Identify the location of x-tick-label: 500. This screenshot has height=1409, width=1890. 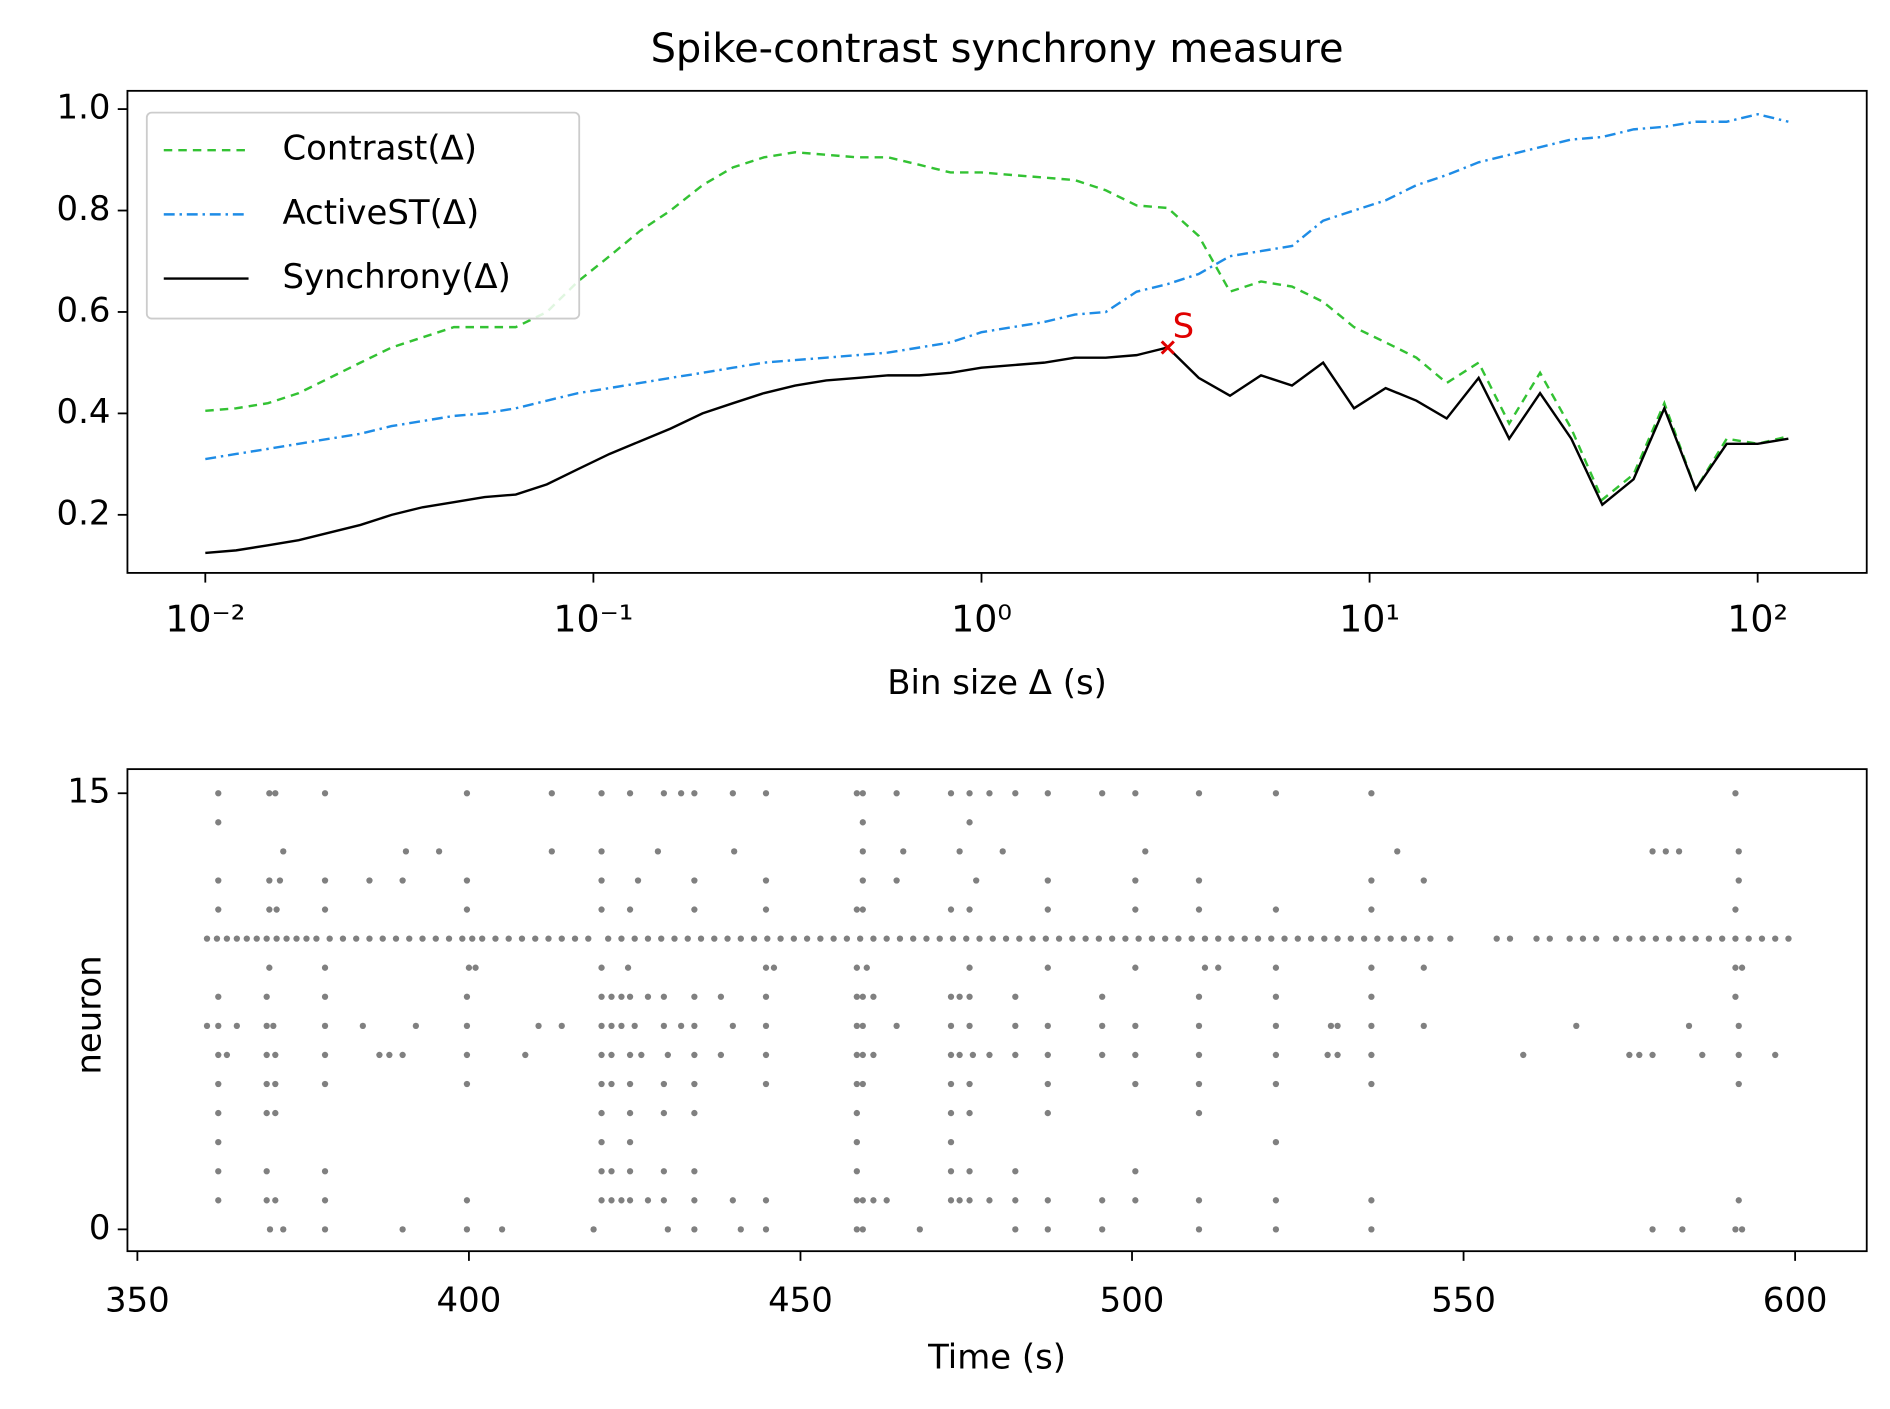
(1132, 1300).